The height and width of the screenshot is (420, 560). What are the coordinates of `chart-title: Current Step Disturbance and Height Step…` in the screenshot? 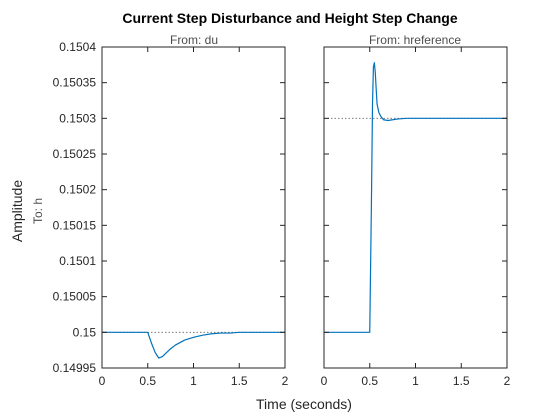 It's located at (289, 18).